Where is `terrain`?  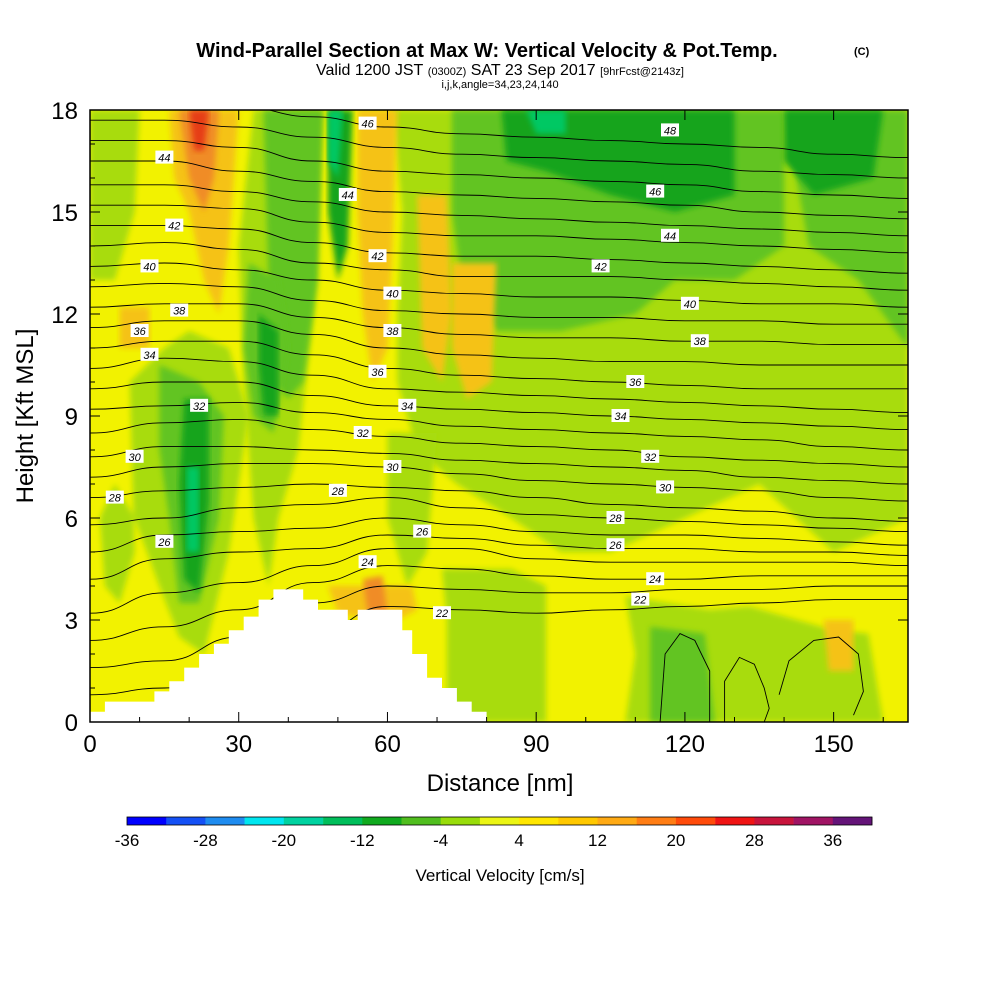 terrain is located at coordinates (288, 655).